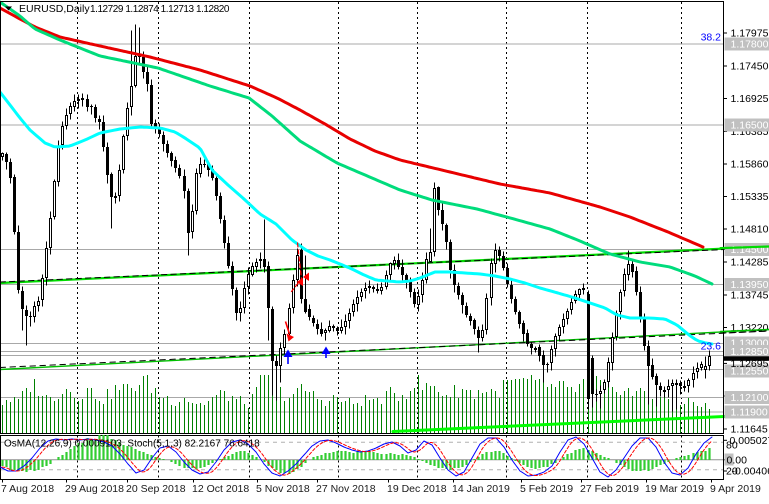 The width and height of the screenshot is (769, 504). What do you see at coordinates (732, 446) in the screenshot?
I see `svg-text: 80` at bounding box center [732, 446].